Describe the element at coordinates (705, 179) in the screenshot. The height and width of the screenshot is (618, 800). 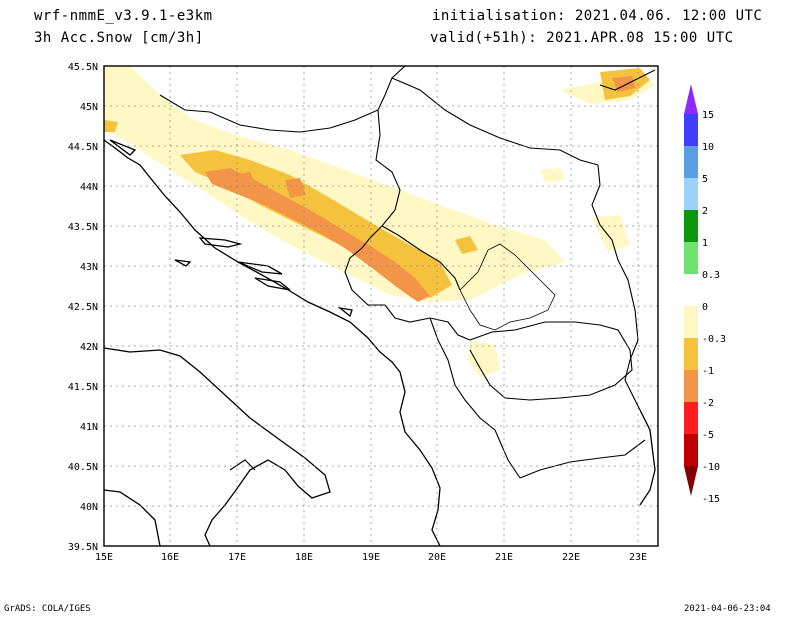
I see `legend-label: 5` at that location.